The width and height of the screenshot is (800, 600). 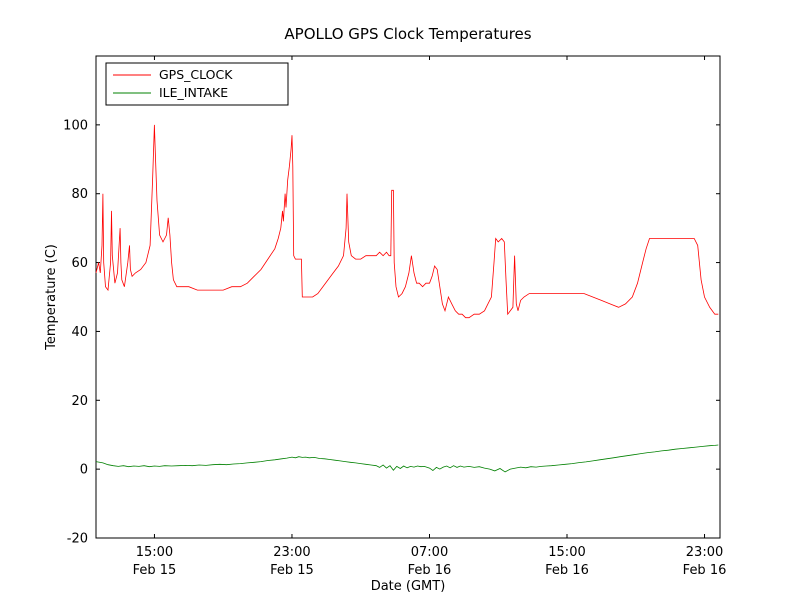 What do you see at coordinates (193, 92) in the screenshot?
I see `ile-intake-legend-label: ILE_INTAKE` at bounding box center [193, 92].